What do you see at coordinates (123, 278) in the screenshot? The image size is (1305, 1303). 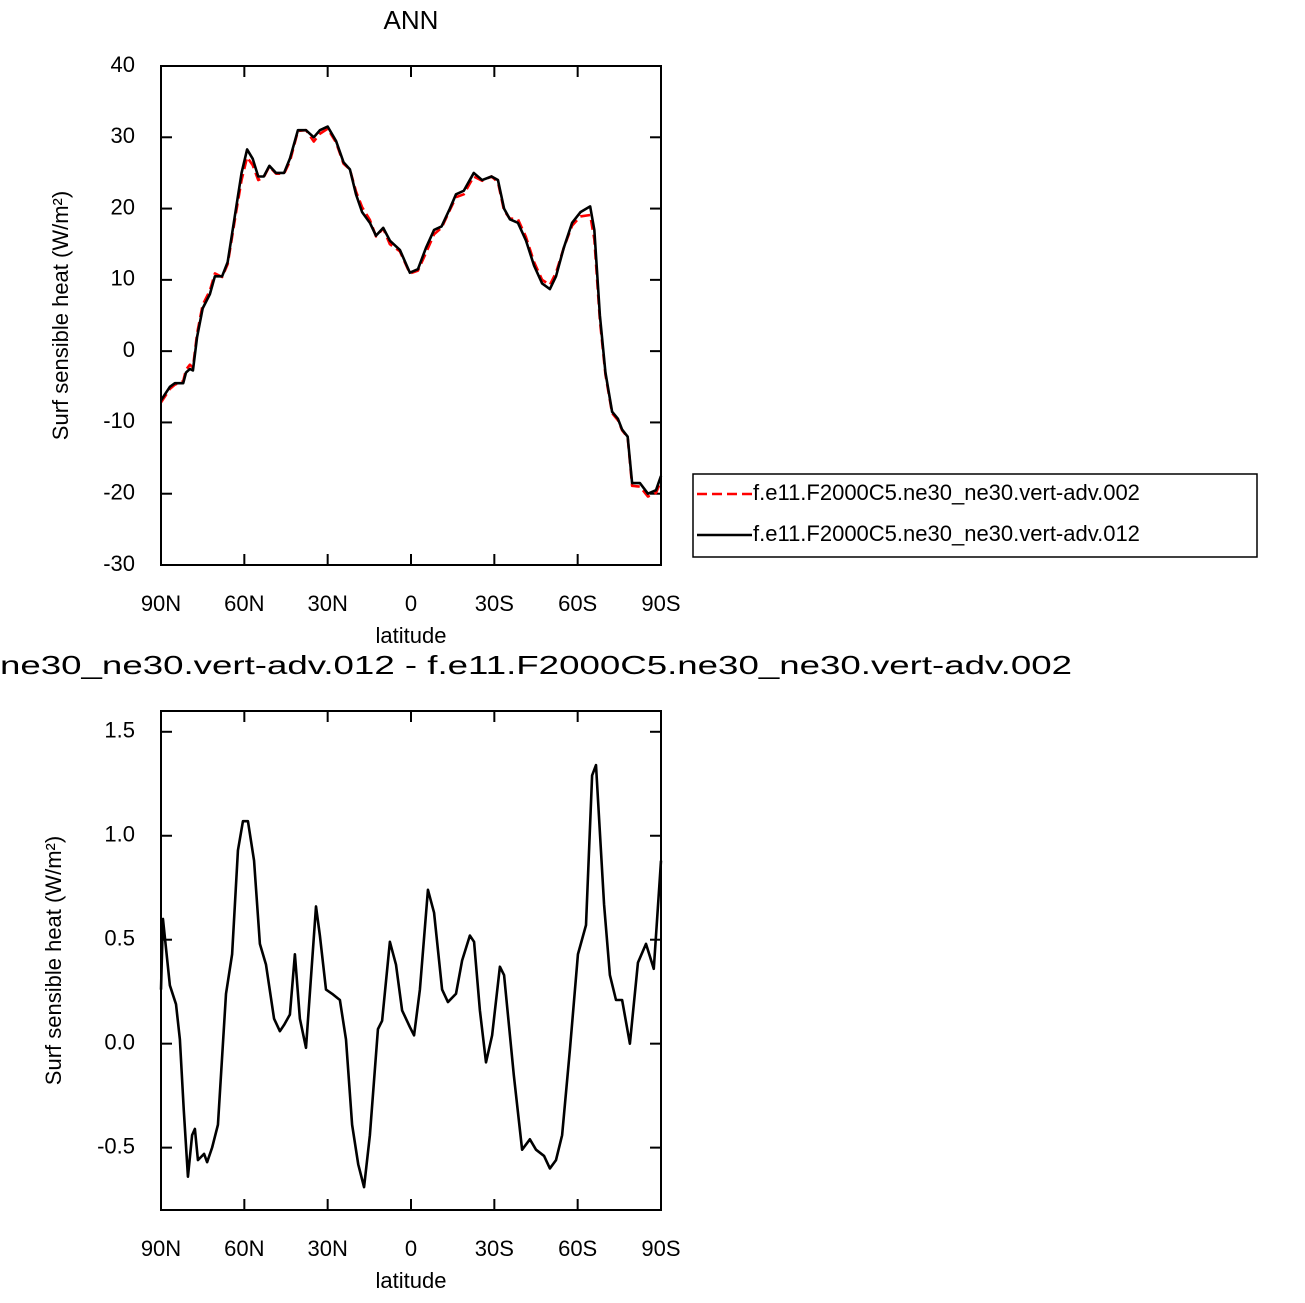 I see `y-tick-label: 10` at bounding box center [123, 278].